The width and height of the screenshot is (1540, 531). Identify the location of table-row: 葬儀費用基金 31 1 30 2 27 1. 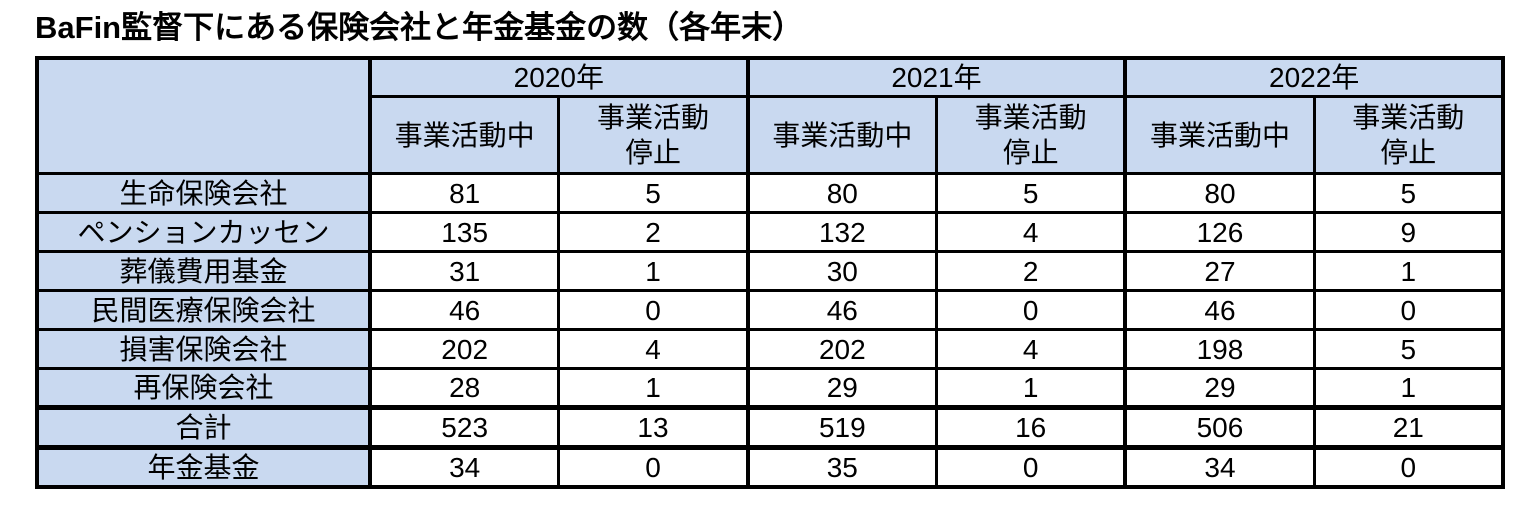
(770, 271).